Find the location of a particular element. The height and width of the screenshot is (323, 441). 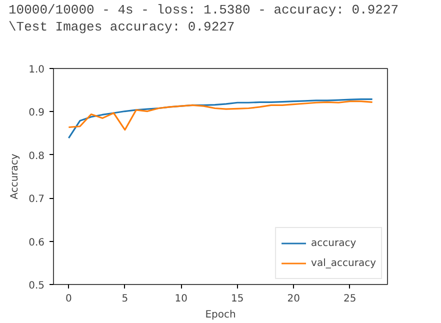

y-tick-label: 0.5 is located at coordinates (36, 286).